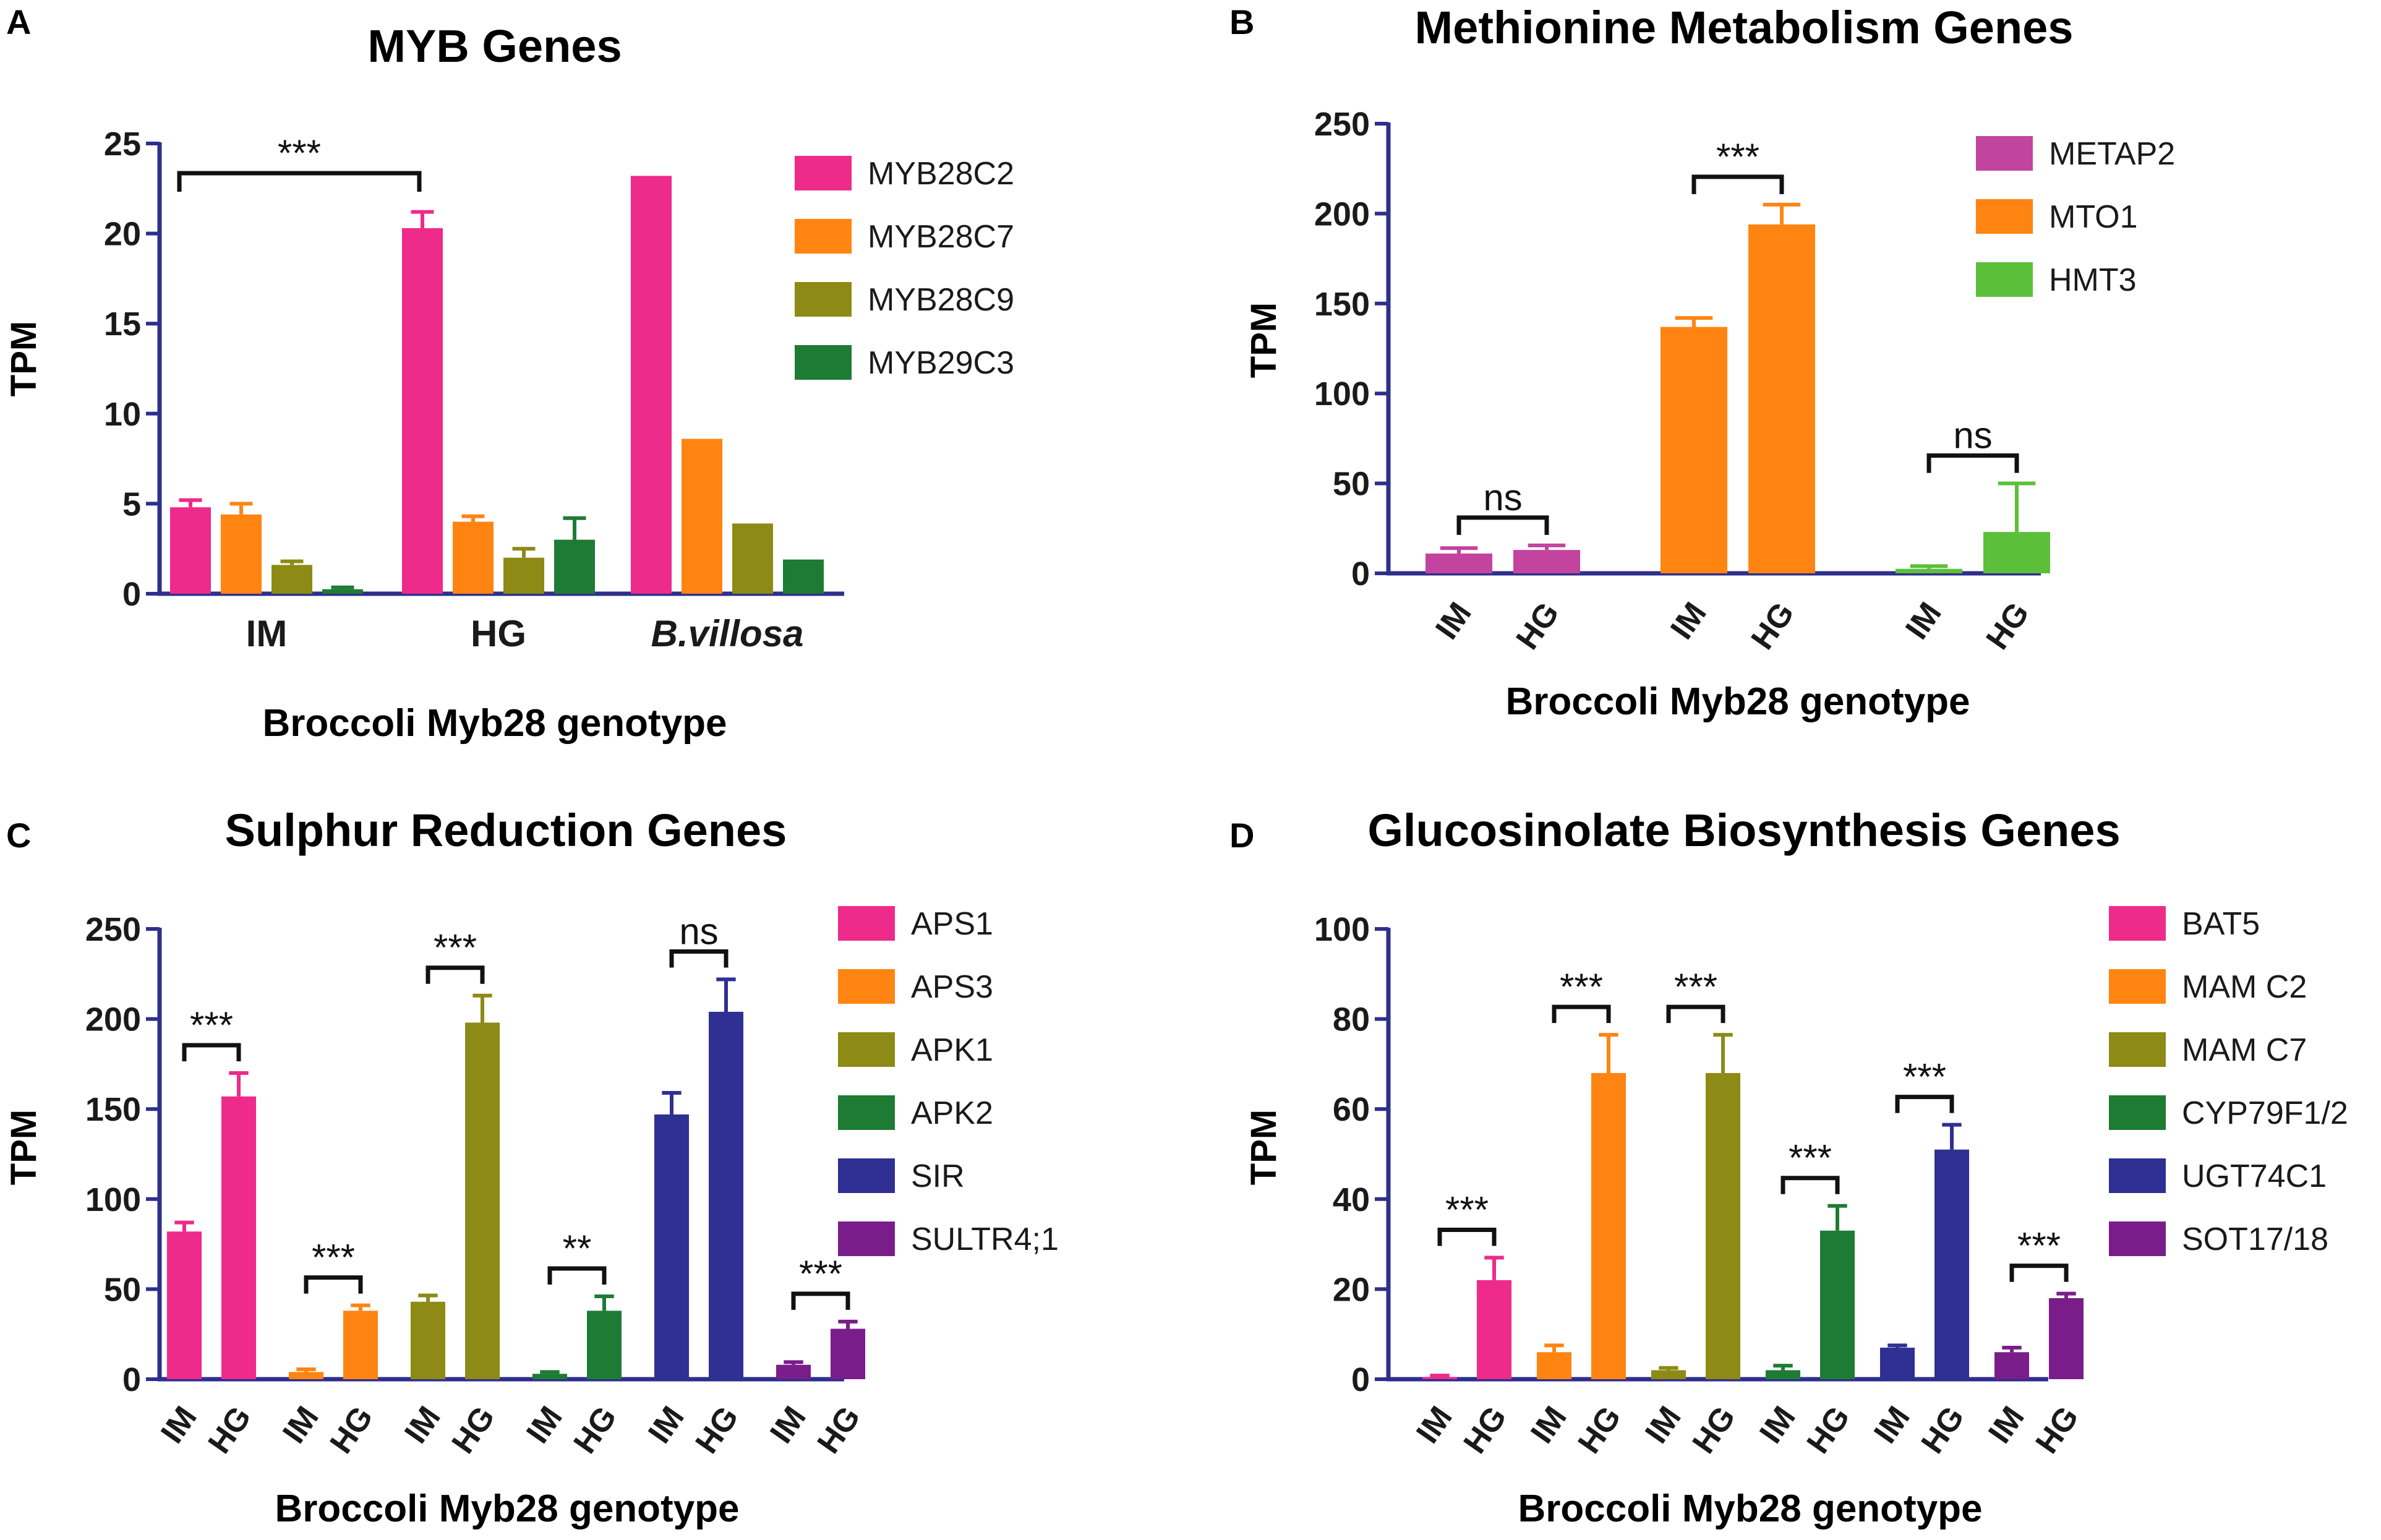  Describe the element at coordinates (2245, 1050) in the screenshot. I see `panel-d-legend-label: MAM C7` at that location.